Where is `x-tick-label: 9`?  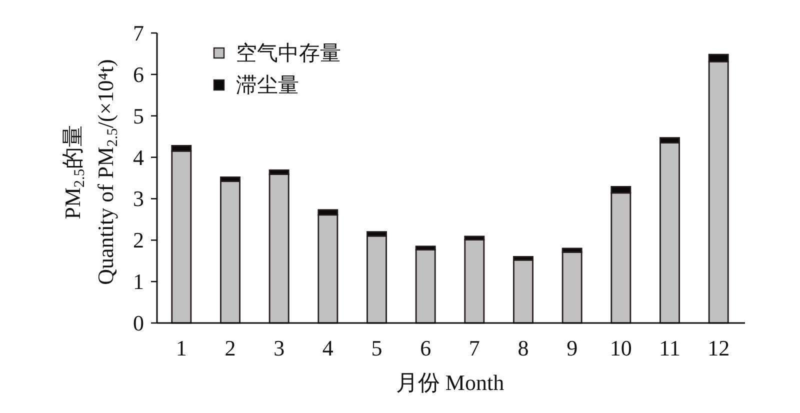 x-tick-label: 9 is located at coordinates (572, 348).